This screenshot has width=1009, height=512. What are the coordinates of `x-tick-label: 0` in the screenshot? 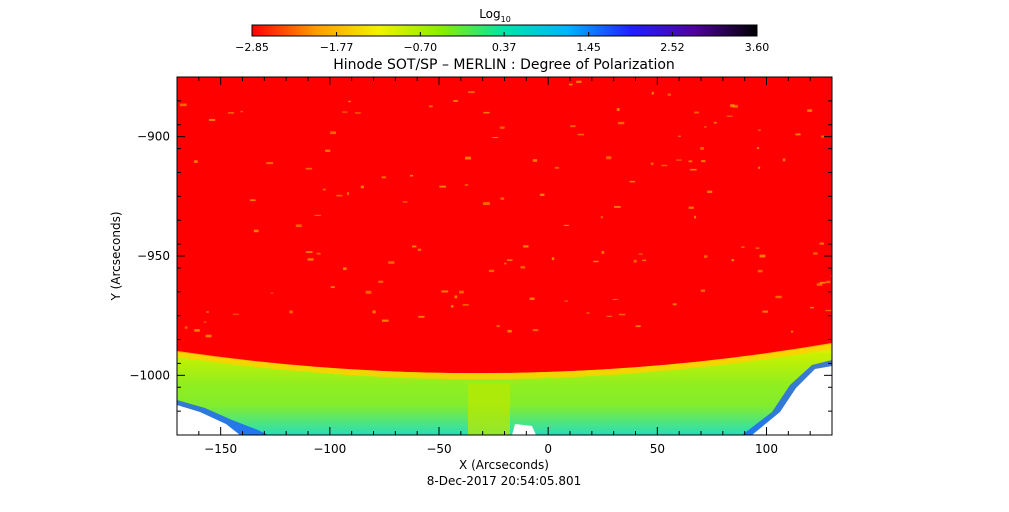 It's located at (548, 449).